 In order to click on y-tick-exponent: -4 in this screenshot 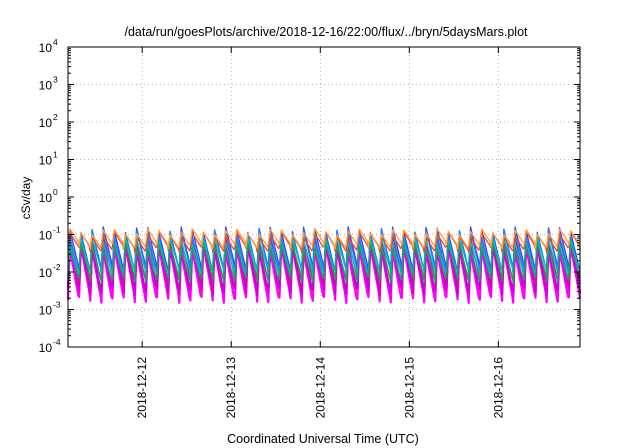, I will do `click(57, 342)`.